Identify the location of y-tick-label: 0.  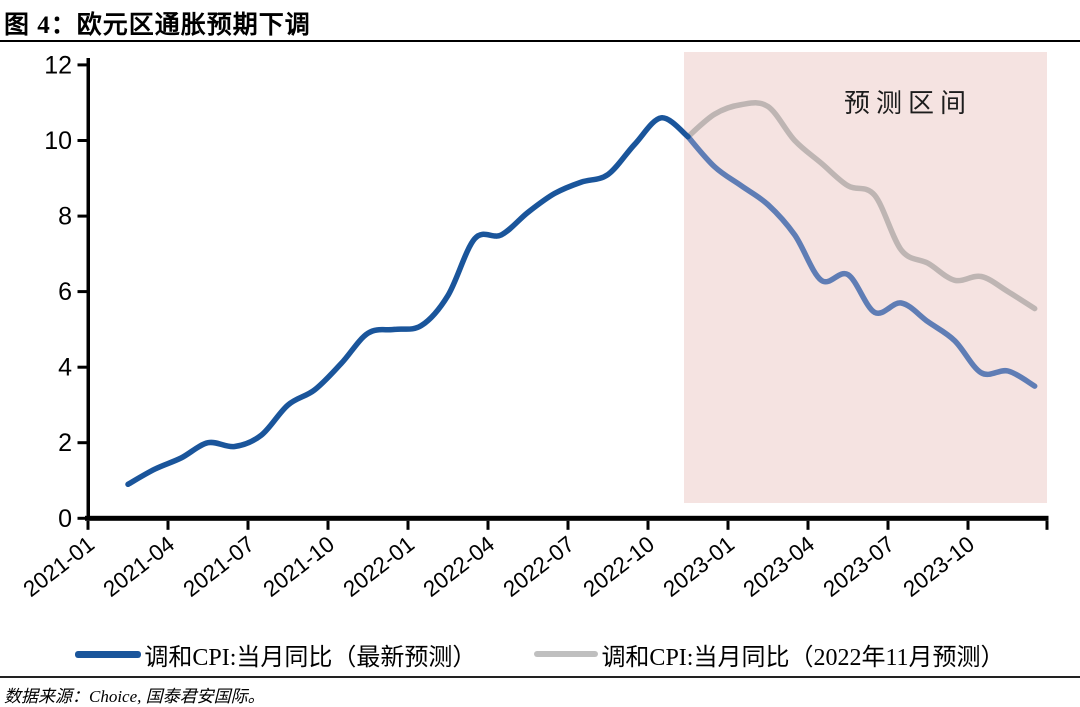
(65, 519).